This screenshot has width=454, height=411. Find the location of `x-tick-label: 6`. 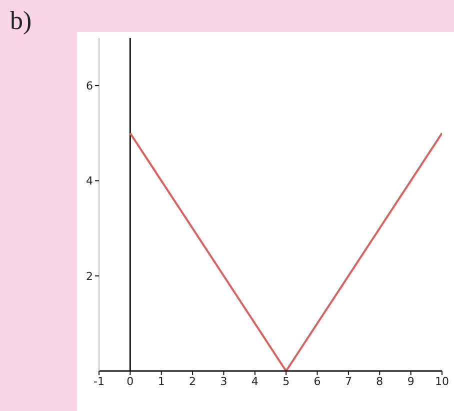

x-tick-label: 6 is located at coordinates (317, 381).